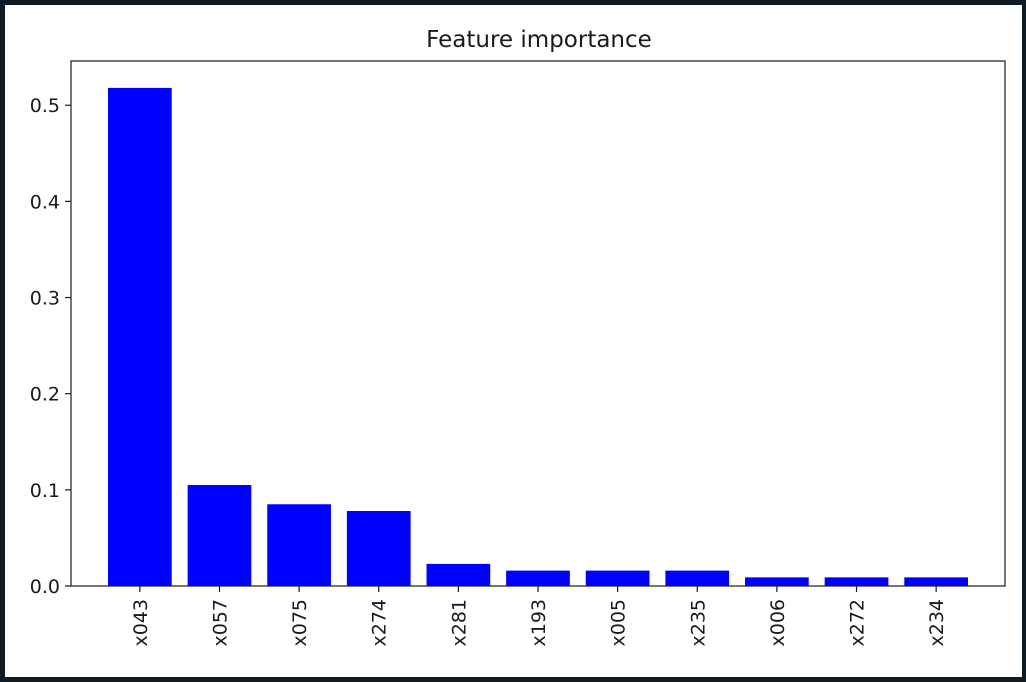  Describe the element at coordinates (300, 623) in the screenshot. I see `x-tick-label-x075: x075` at that location.